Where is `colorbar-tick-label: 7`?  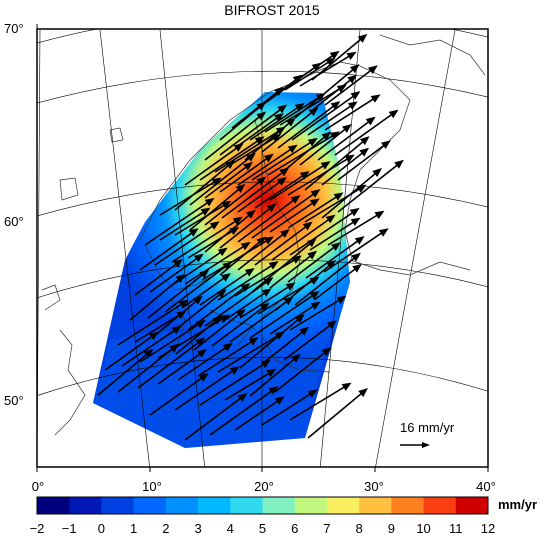
colorbar-tick-label: 7 is located at coordinates (327, 528).